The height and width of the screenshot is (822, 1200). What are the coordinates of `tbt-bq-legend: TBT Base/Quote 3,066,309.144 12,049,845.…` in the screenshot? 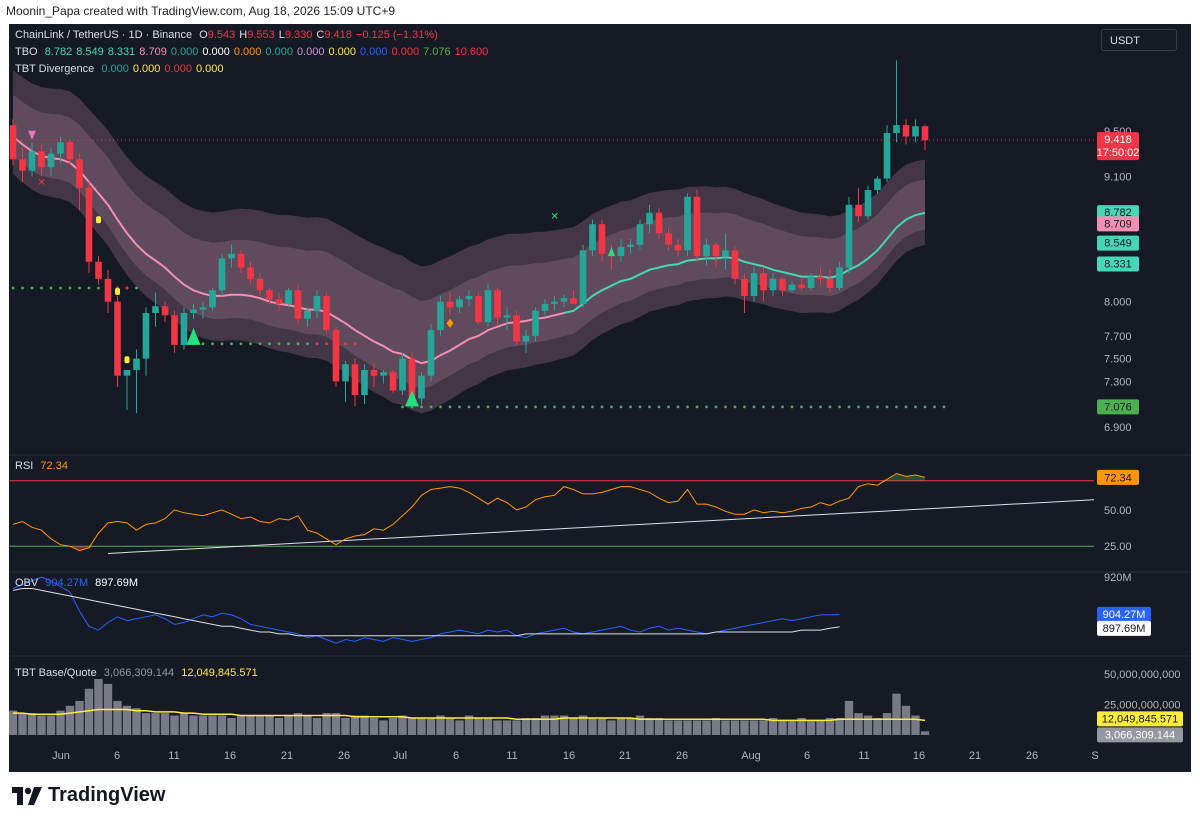 It's located at (138, 673).